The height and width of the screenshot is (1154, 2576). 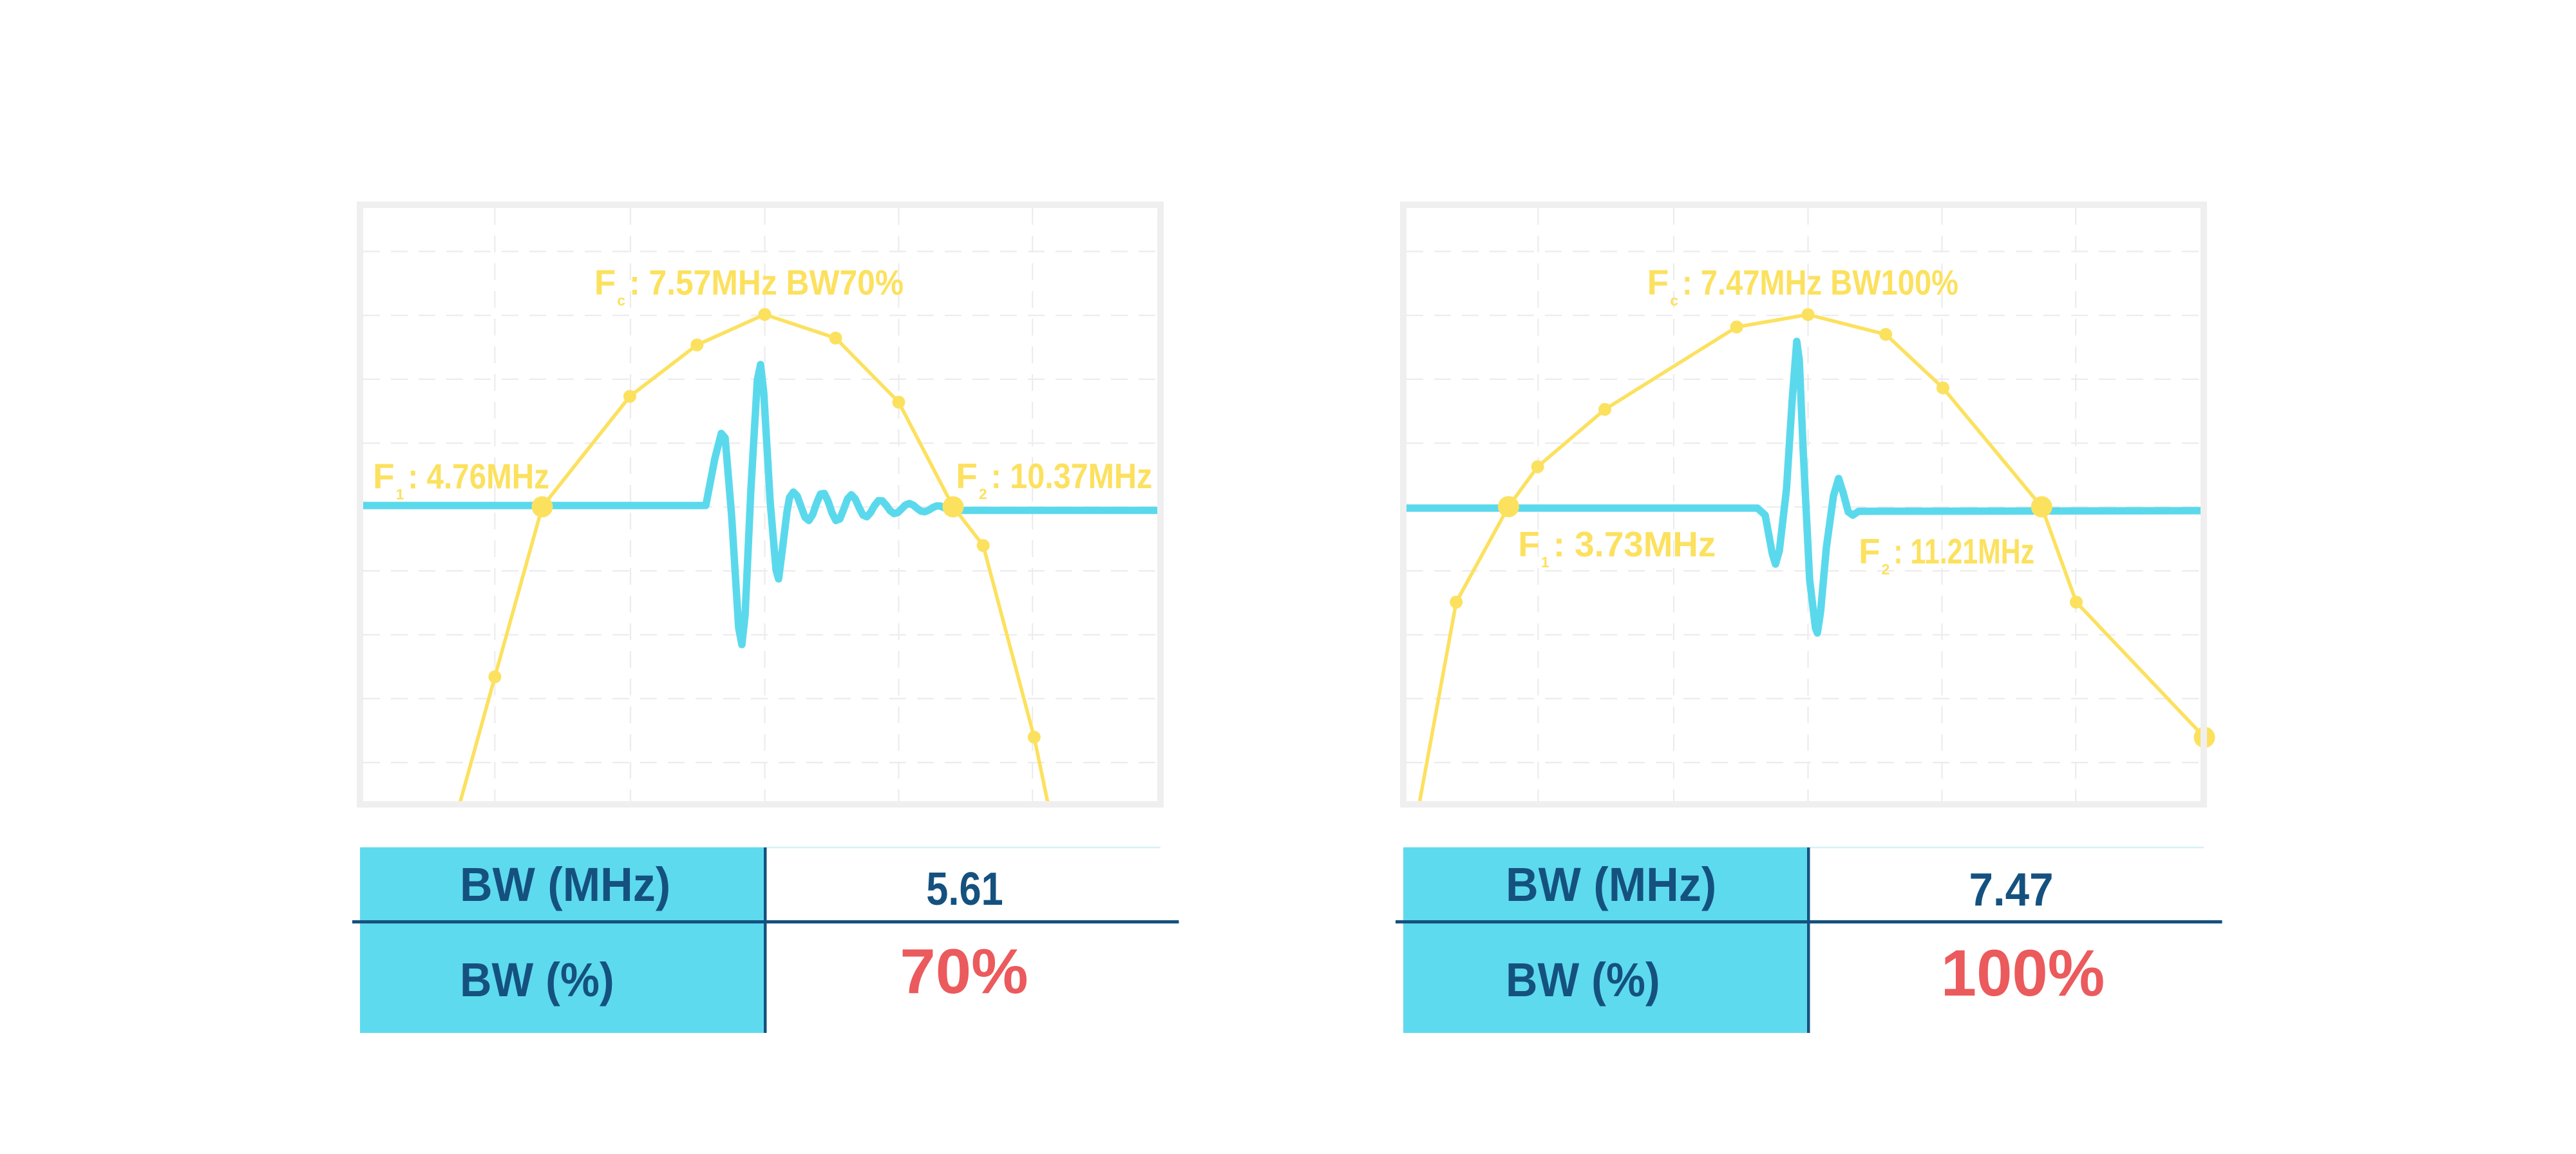 What do you see at coordinates (965, 889) in the screenshot?
I see `svg-text: 5.61` at bounding box center [965, 889].